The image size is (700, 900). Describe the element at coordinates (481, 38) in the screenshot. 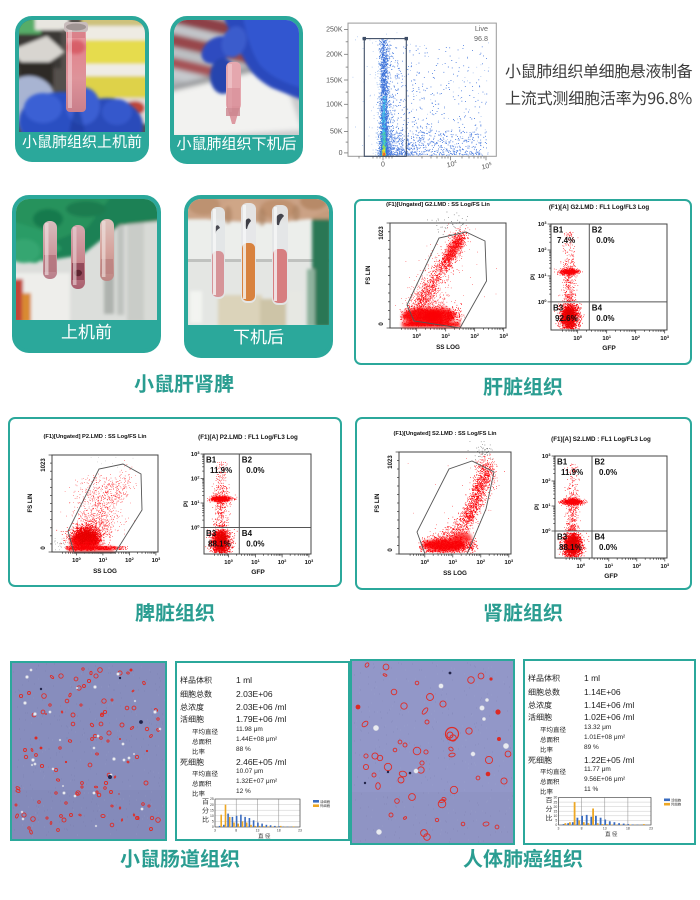

I see `svg-text: 96.8` at that location.